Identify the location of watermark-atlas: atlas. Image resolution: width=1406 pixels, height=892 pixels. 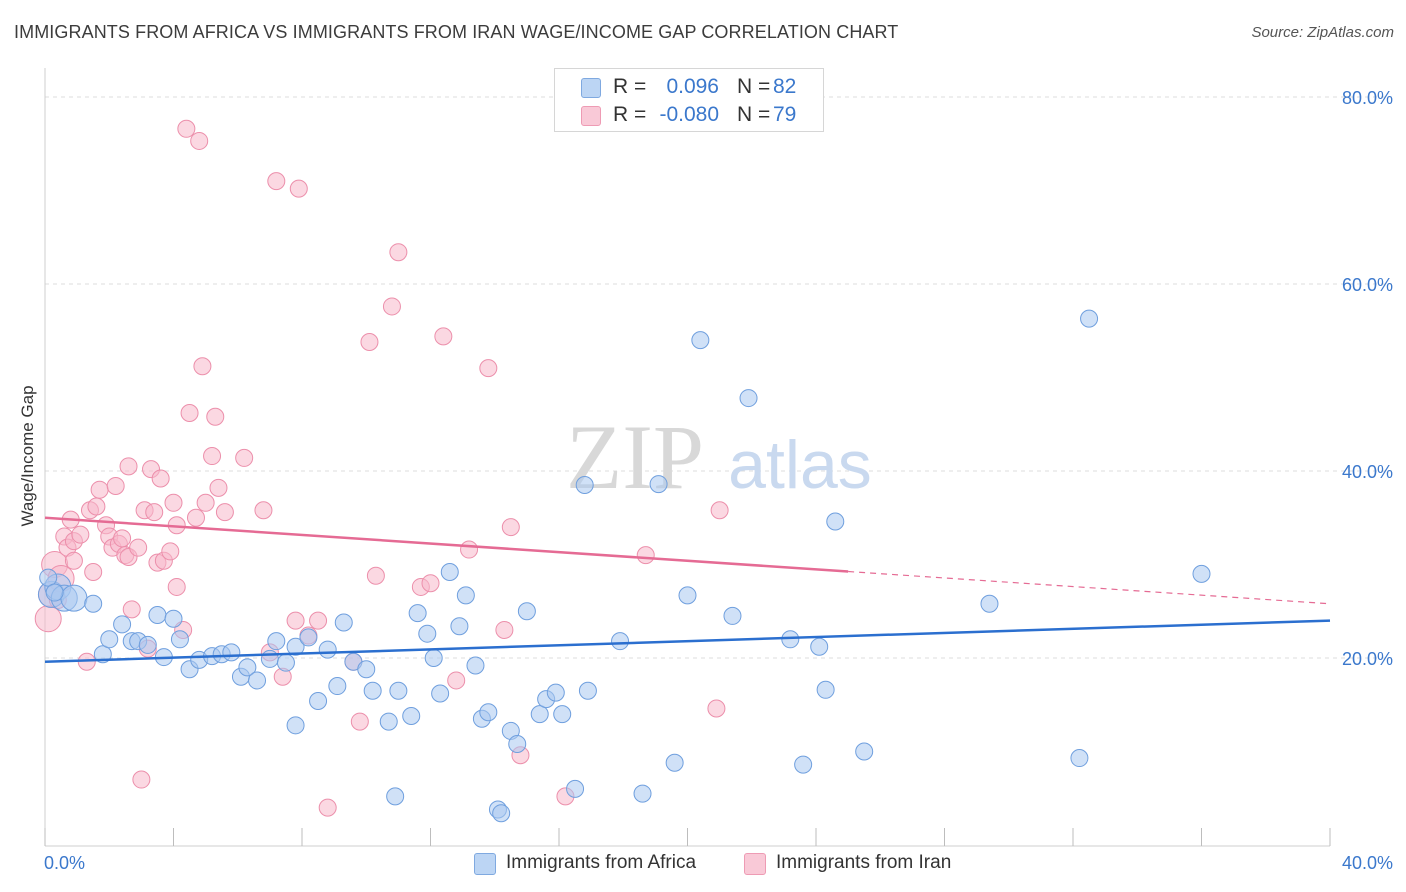
(800, 465).